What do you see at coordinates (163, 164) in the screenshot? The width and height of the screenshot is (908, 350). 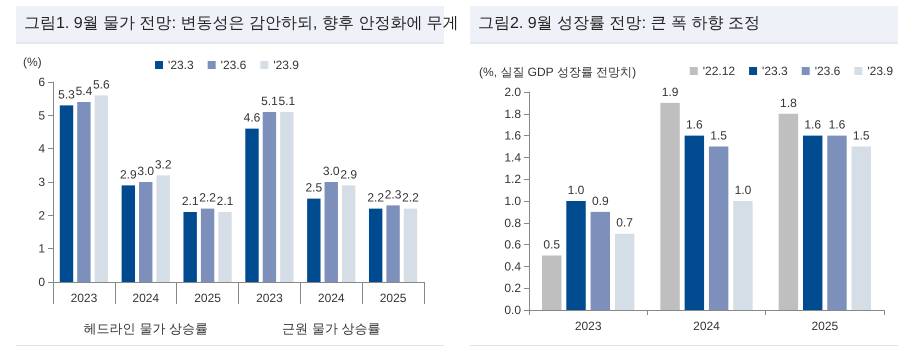 I see `data-label: 3.2` at bounding box center [163, 164].